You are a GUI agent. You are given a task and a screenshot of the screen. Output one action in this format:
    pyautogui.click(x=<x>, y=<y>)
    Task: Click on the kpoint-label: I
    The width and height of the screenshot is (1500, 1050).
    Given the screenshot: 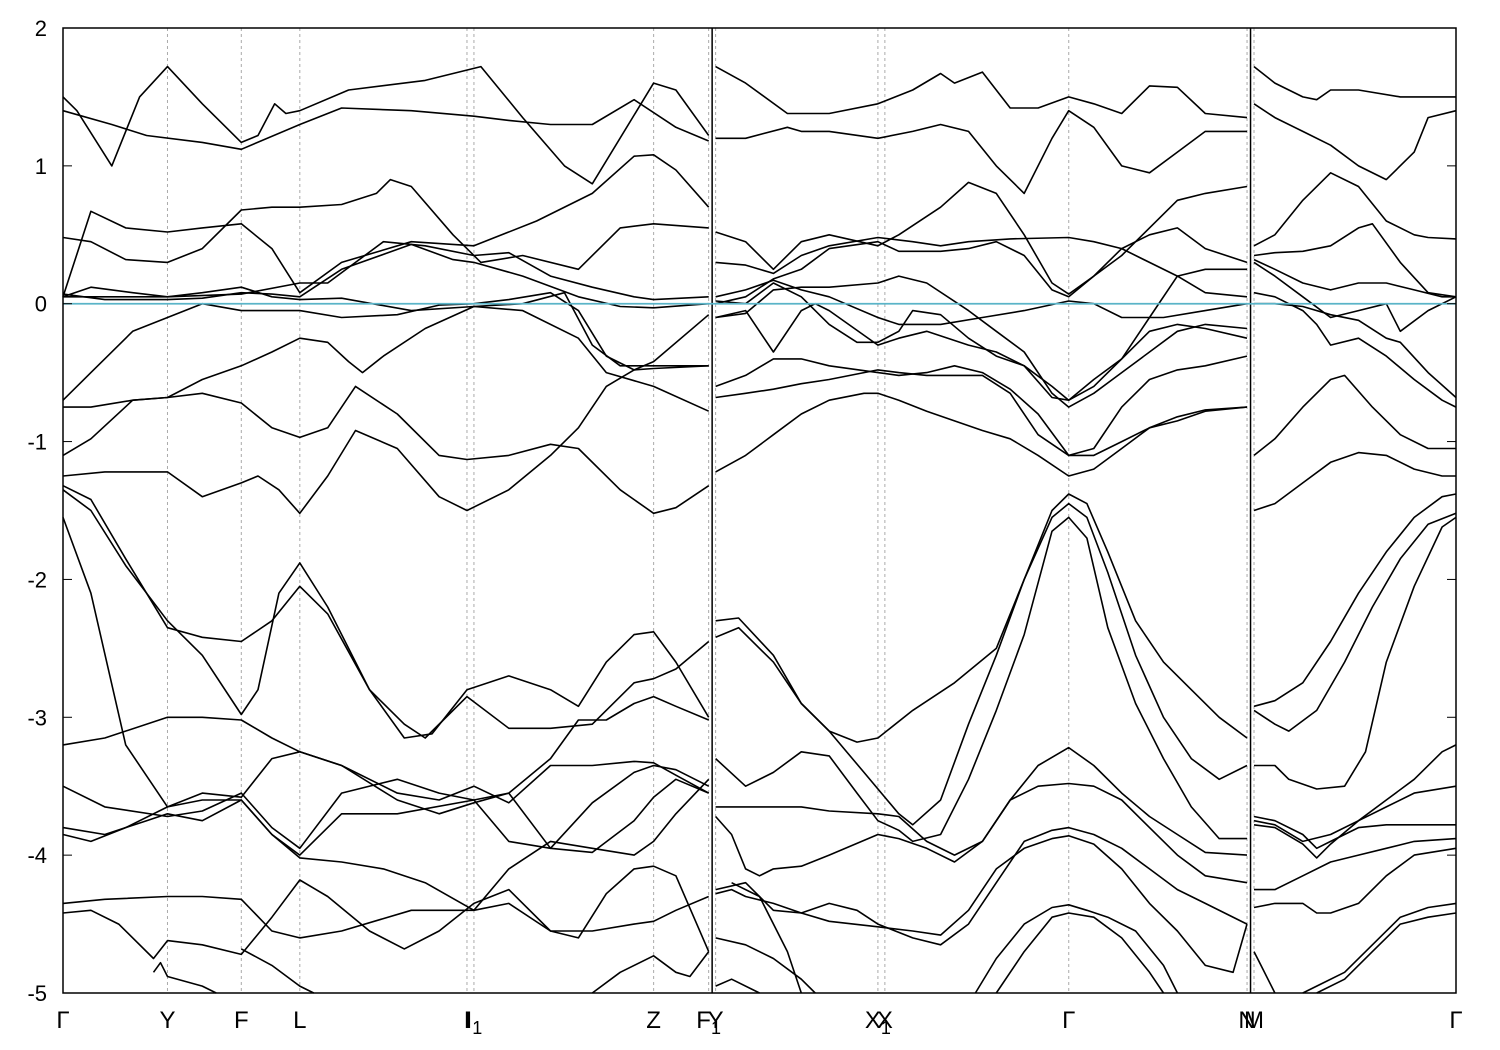 What is the action you would take?
    pyautogui.click(x=467, y=1020)
    